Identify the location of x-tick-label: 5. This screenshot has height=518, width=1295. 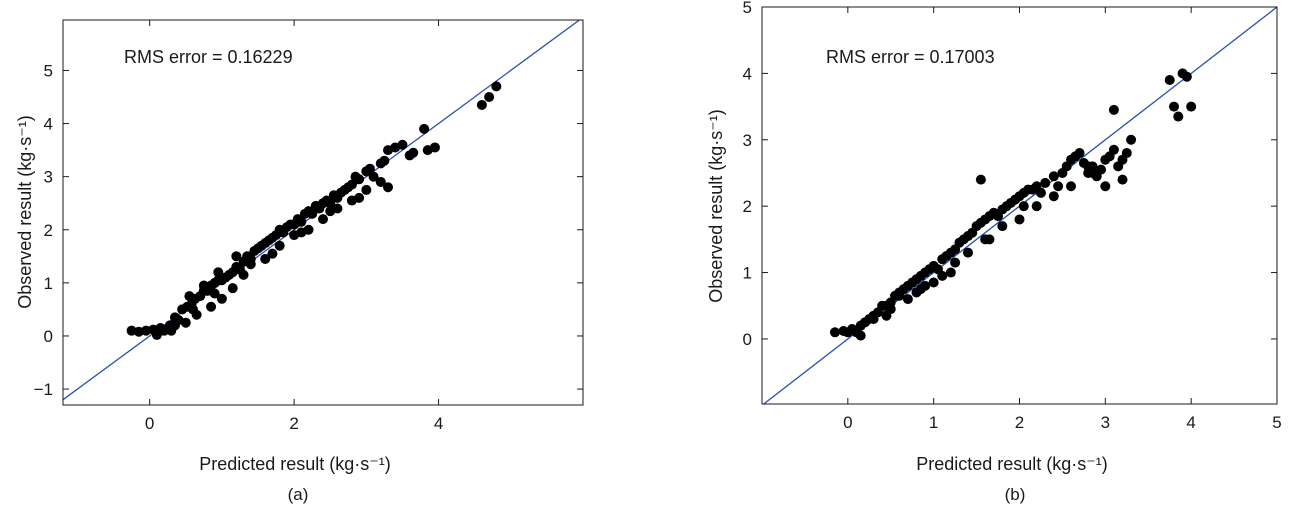
(1276, 422).